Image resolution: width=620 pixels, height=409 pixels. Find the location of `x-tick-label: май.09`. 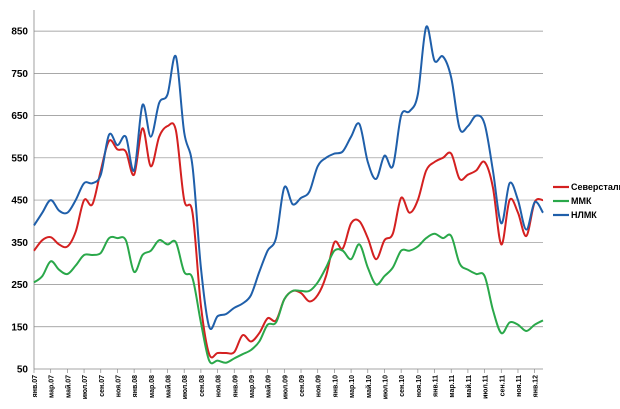

x-tick-label: май.09 is located at coordinates (269, 386).